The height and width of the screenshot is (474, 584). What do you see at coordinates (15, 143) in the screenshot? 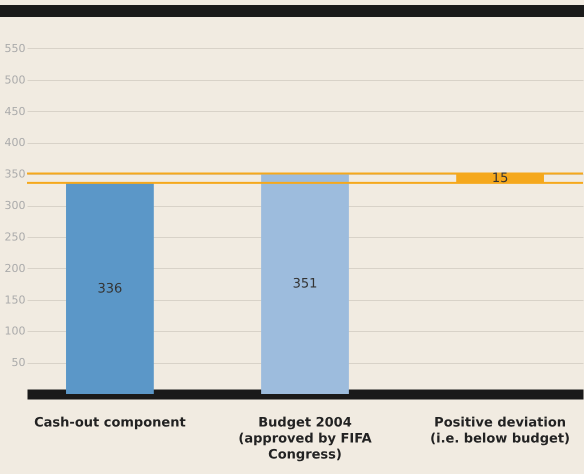
I see `y-tick-label: 400` at bounding box center [15, 143].